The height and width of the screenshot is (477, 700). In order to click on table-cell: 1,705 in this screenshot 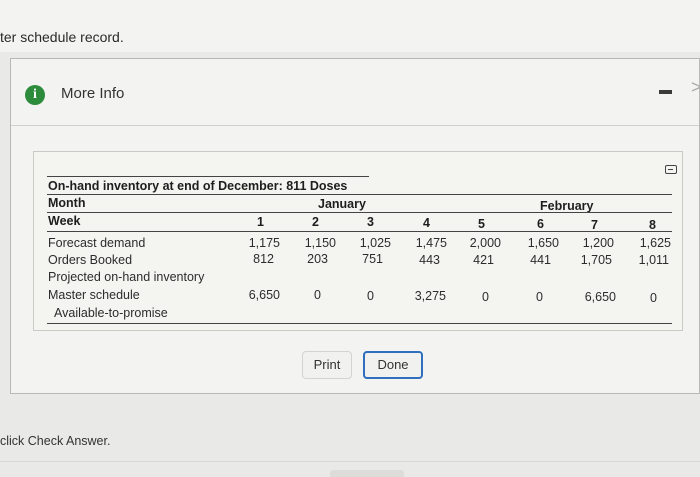, I will do `click(596, 260)`.